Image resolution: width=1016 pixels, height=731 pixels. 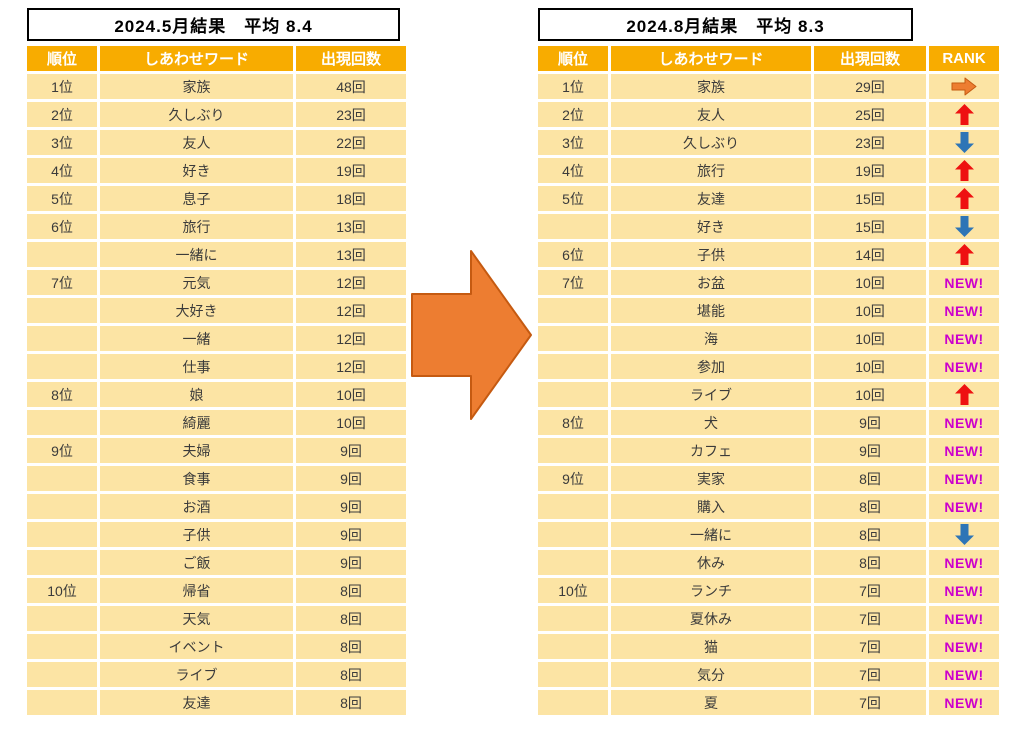 What do you see at coordinates (870, 114) in the screenshot?
I see `count-cell: 25回` at bounding box center [870, 114].